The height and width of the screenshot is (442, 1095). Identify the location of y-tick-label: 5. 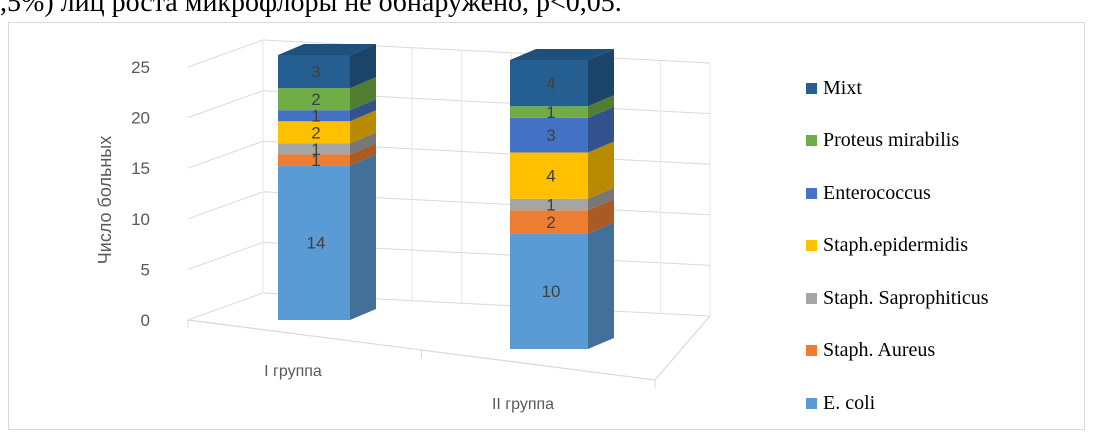
(145, 269).